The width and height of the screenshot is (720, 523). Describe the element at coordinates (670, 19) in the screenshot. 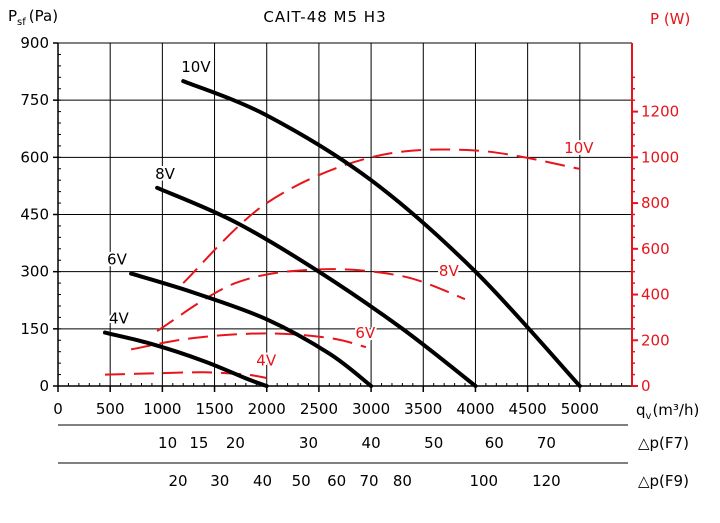

I see `right-axis-label: P (W)` at that location.